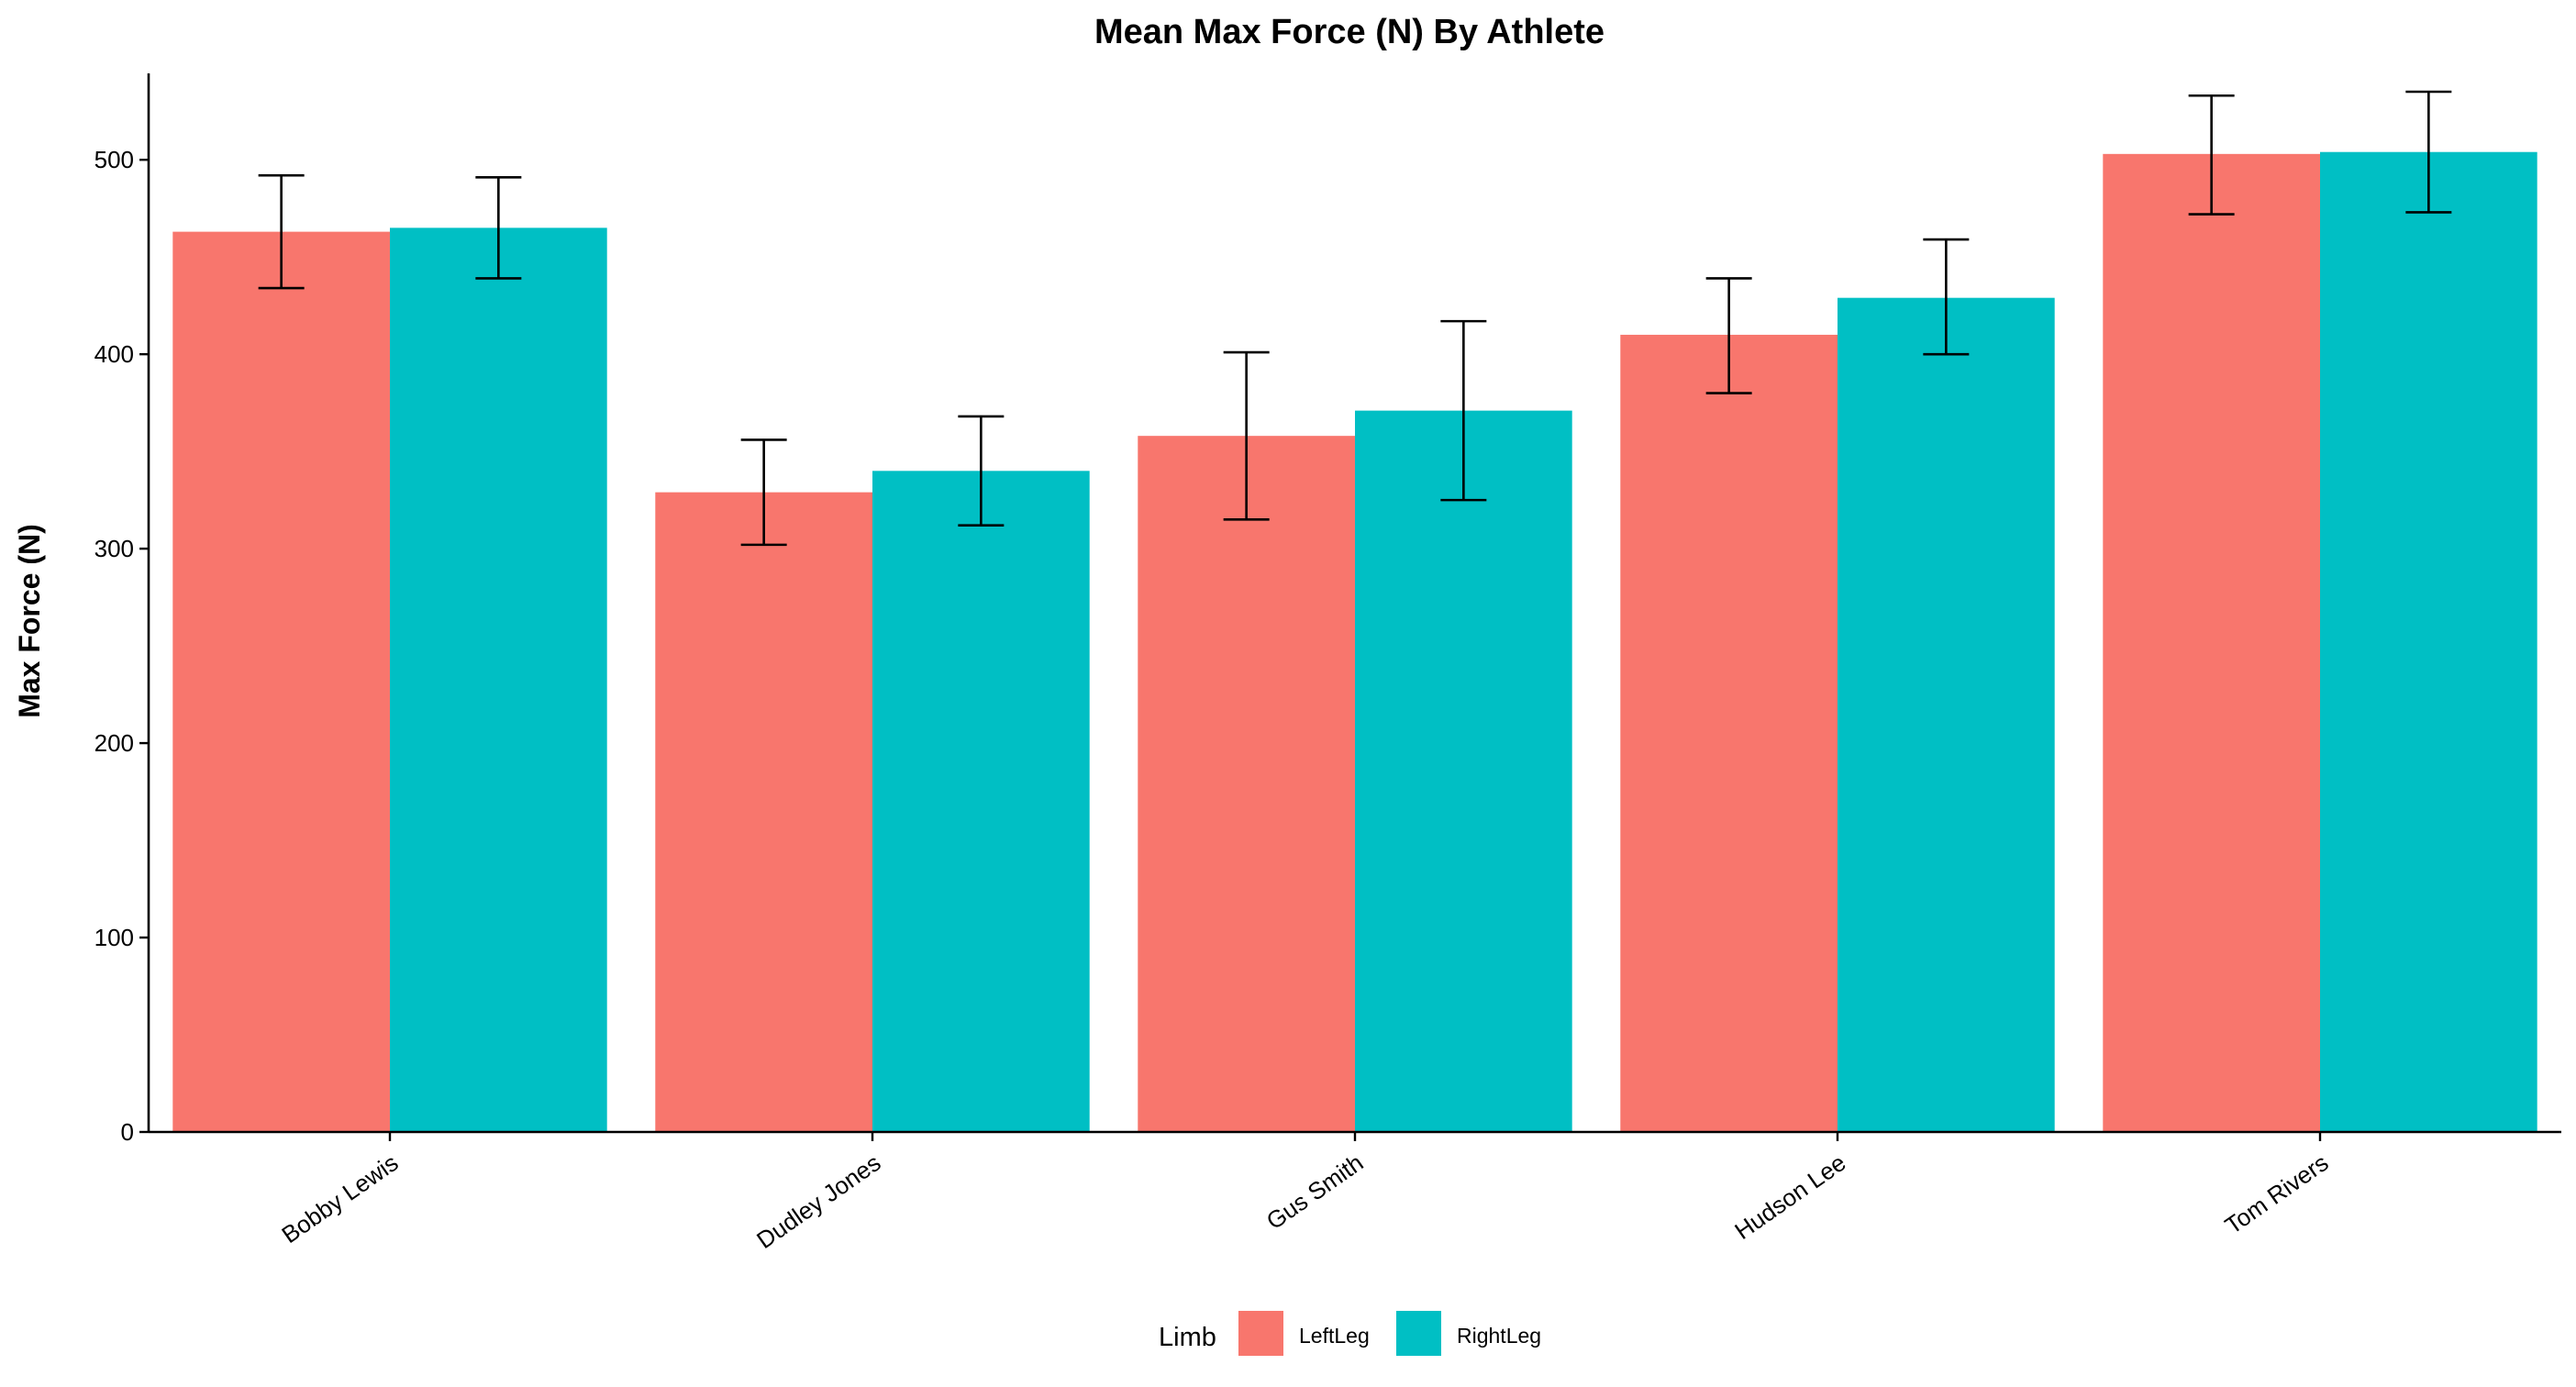 The height and width of the screenshot is (1387, 2576). Describe the element at coordinates (339, 1198) in the screenshot. I see `x-tick-label-0: Bobby Lewis` at that location.